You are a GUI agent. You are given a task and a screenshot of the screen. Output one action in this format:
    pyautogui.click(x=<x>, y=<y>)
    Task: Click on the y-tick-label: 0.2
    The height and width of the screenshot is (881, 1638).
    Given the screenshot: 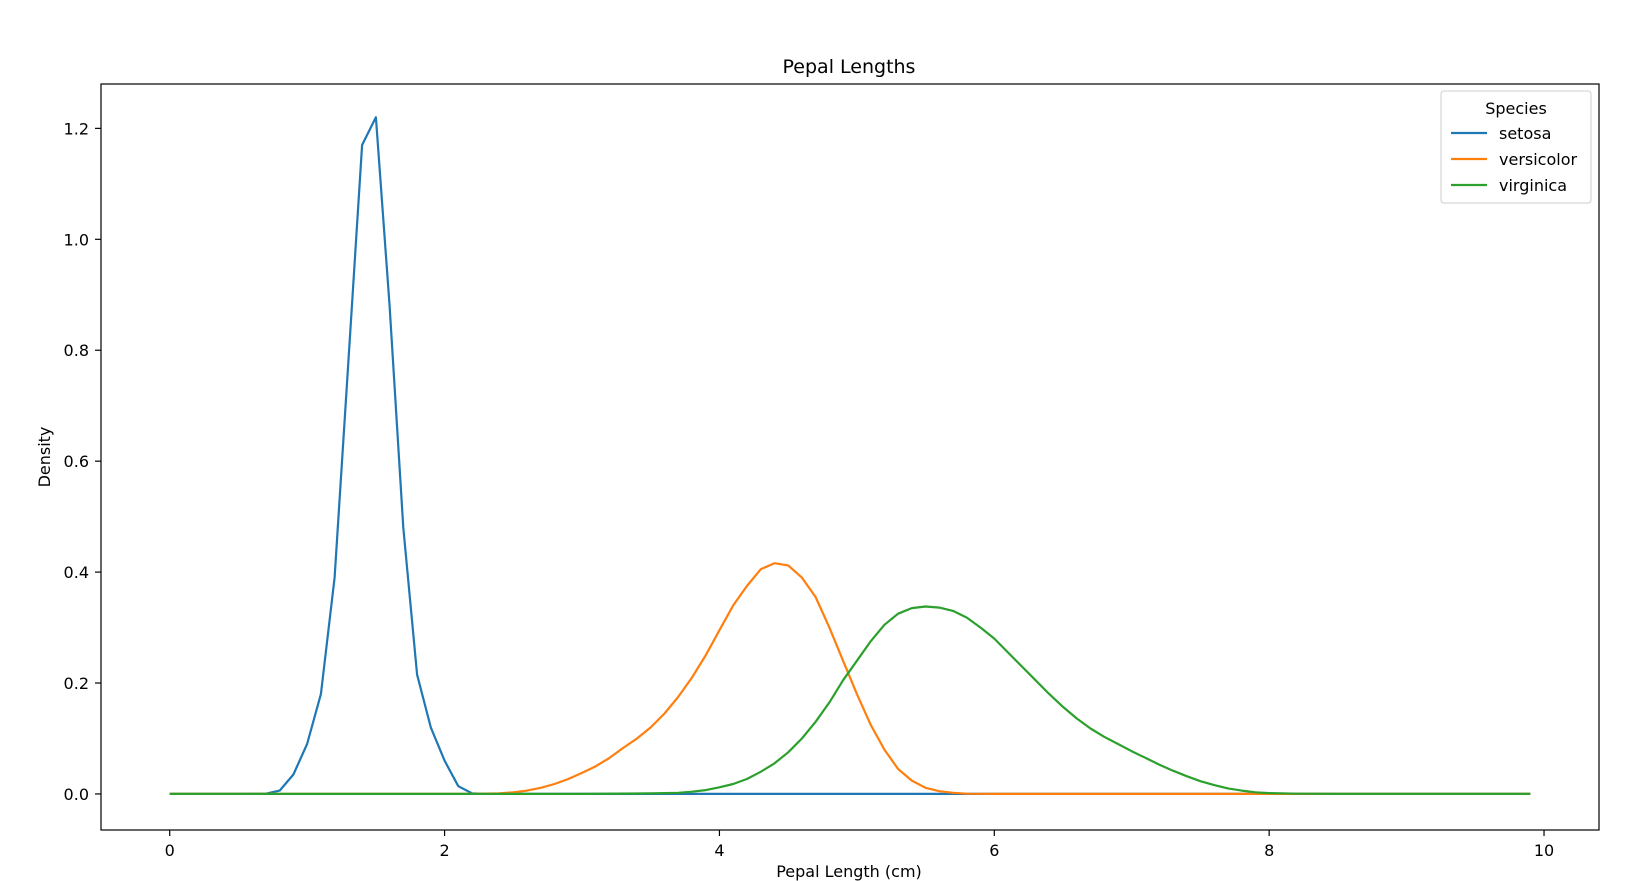 What is the action you would take?
    pyautogui.click(x=76, y=683)
    